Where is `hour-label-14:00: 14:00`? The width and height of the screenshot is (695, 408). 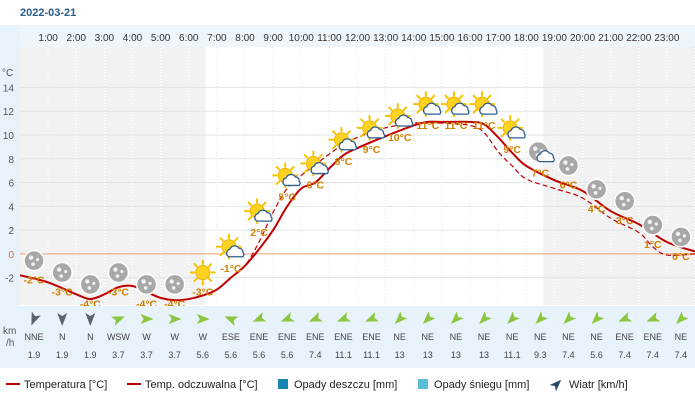 hour-label-14:00: 14:00 is located at coordinates (413, 38).